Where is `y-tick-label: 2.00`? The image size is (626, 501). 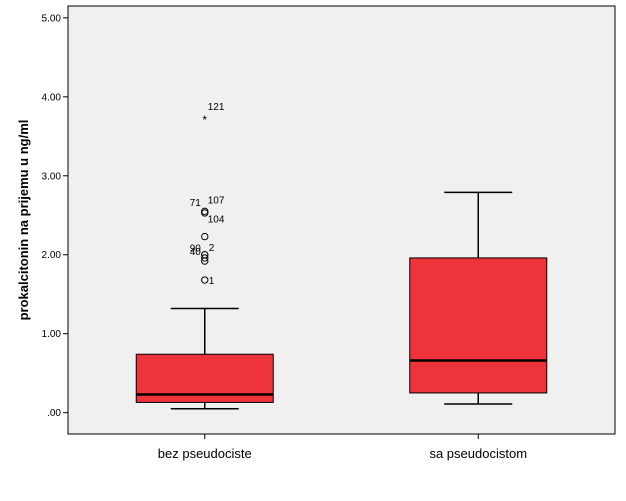
y-tick-label: 2.00 is located at coordinates (52, 255).